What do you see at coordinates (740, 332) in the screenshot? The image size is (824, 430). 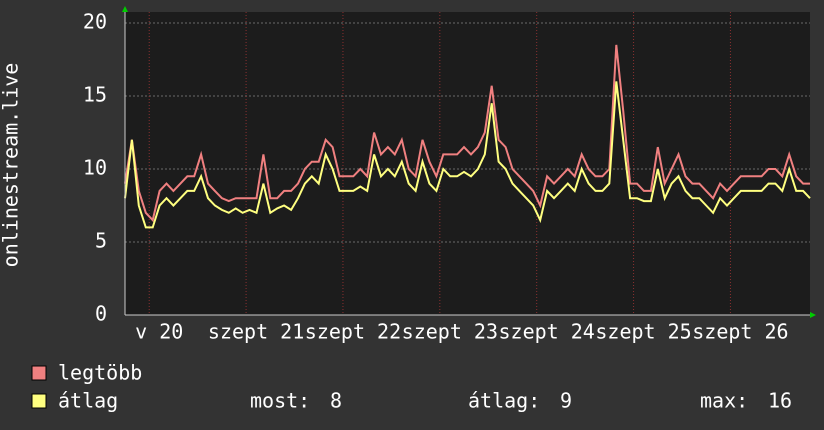 I see `x-tick-label: szept 26` at bounding box center [740, 332].